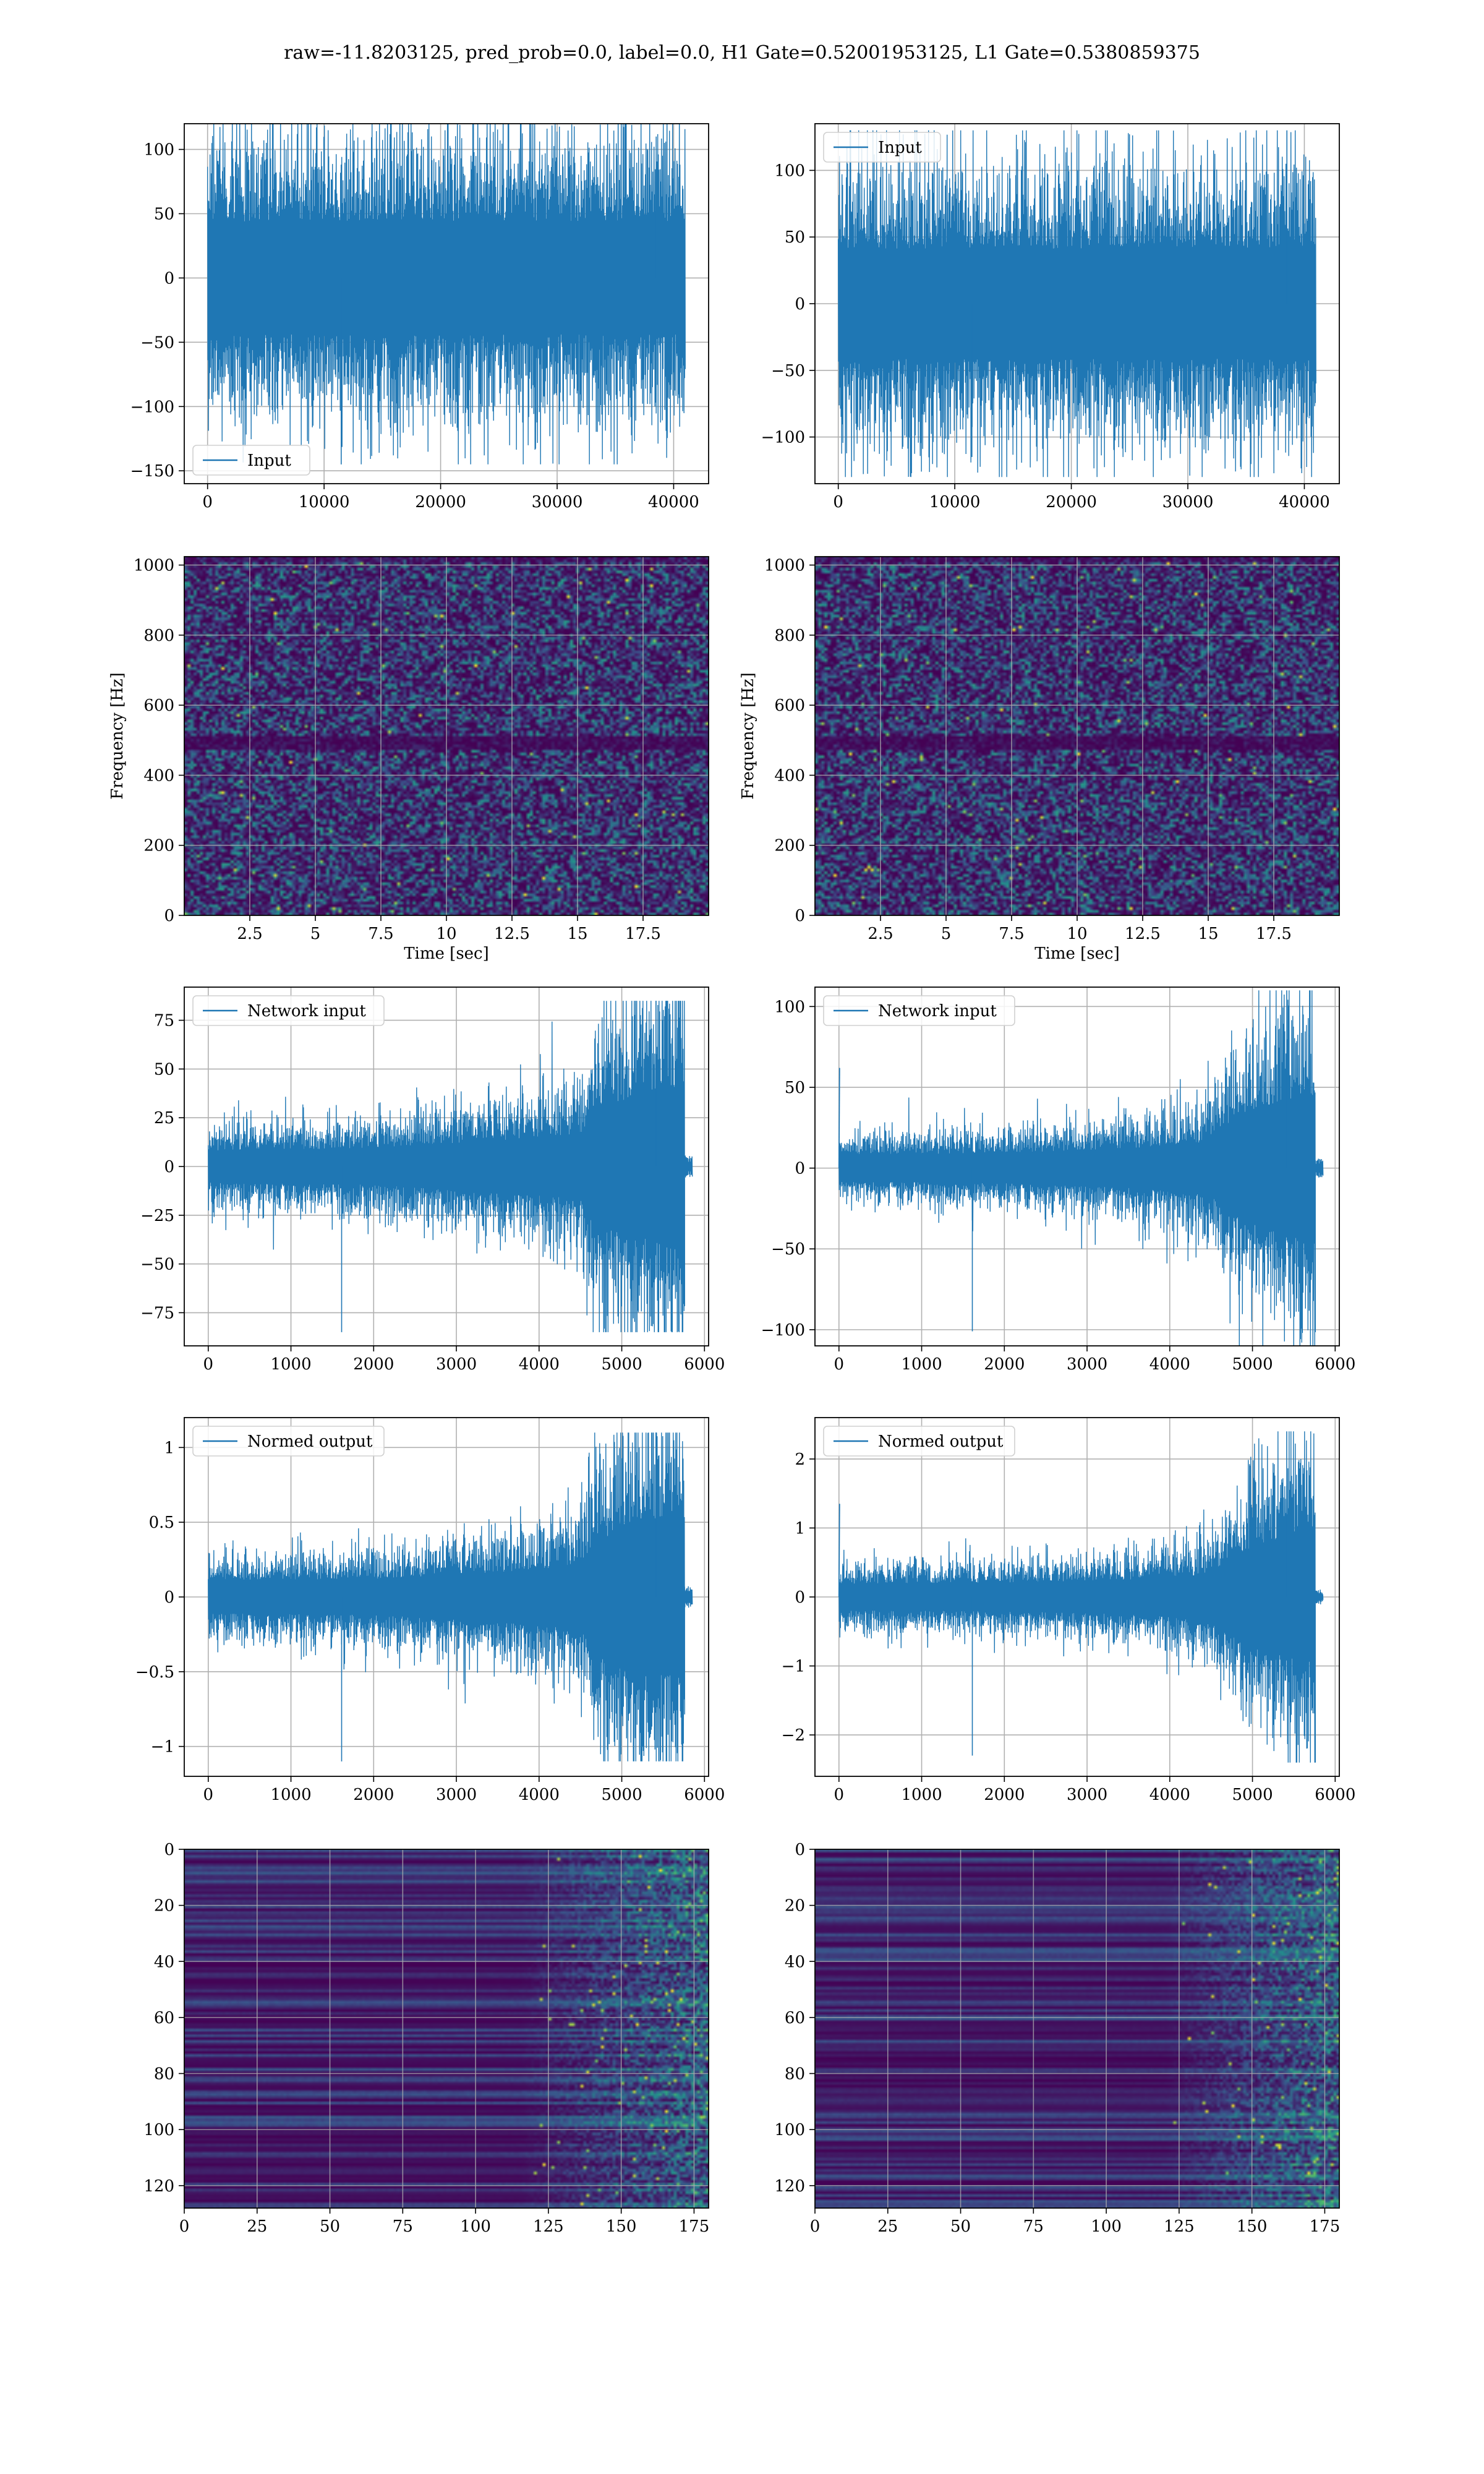 The height and width of the screenshot is (2474, 1484). I want to click on x-tick-label: 10, so click(446, 934).